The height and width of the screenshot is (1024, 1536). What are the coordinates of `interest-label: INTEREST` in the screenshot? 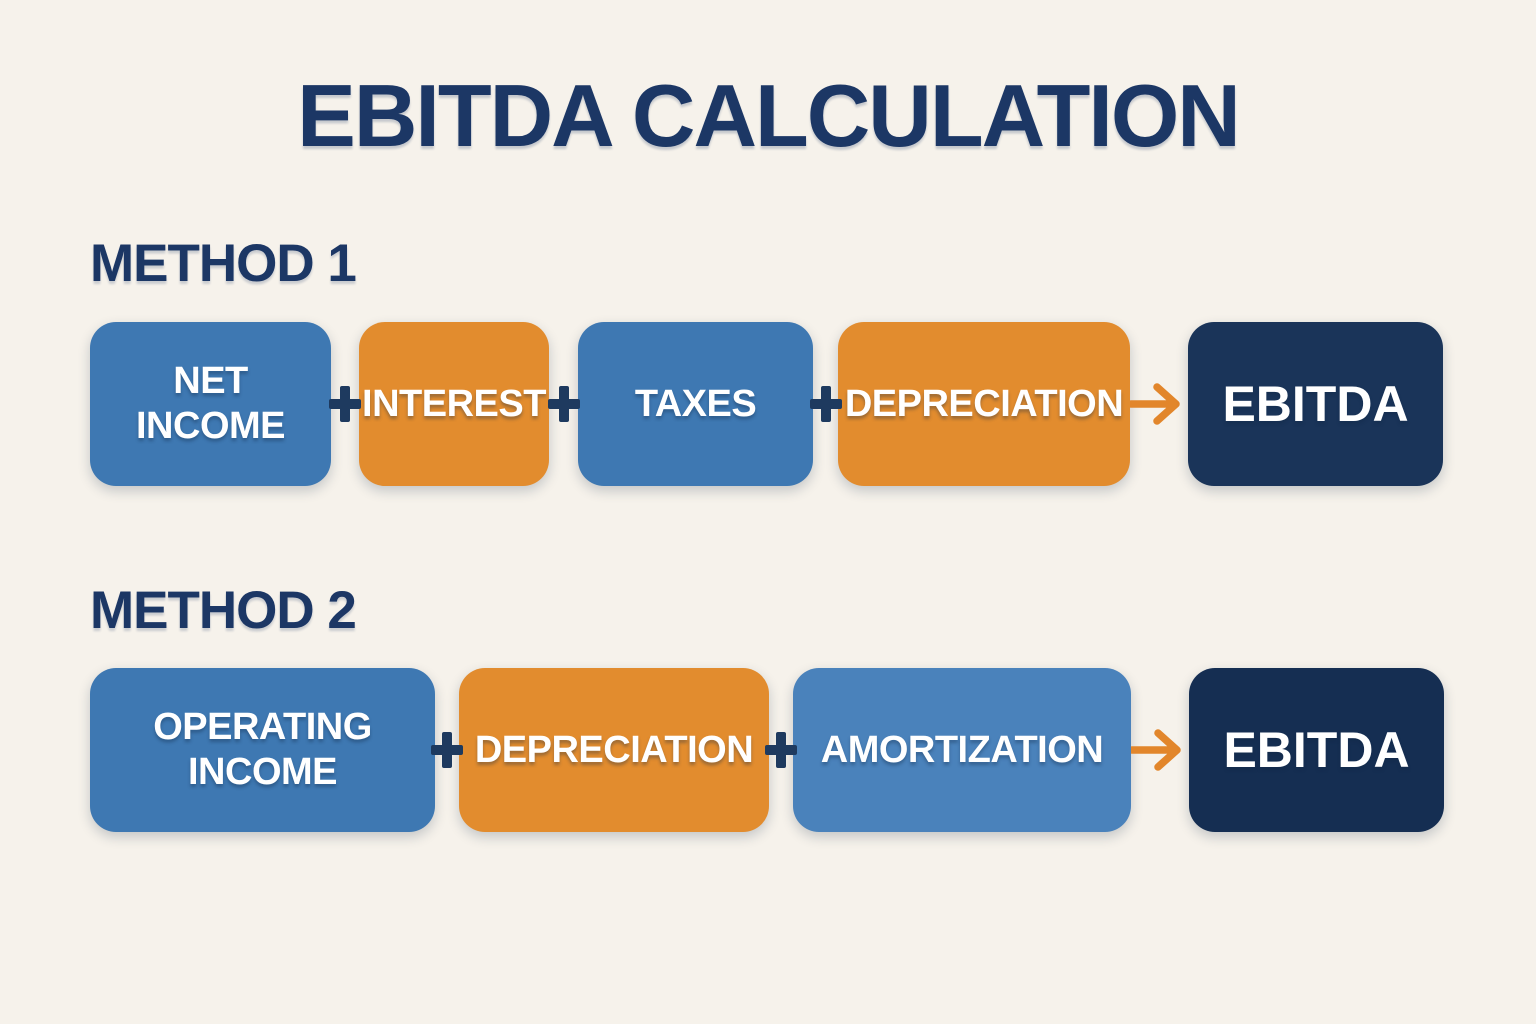 It's located at (454, 403).